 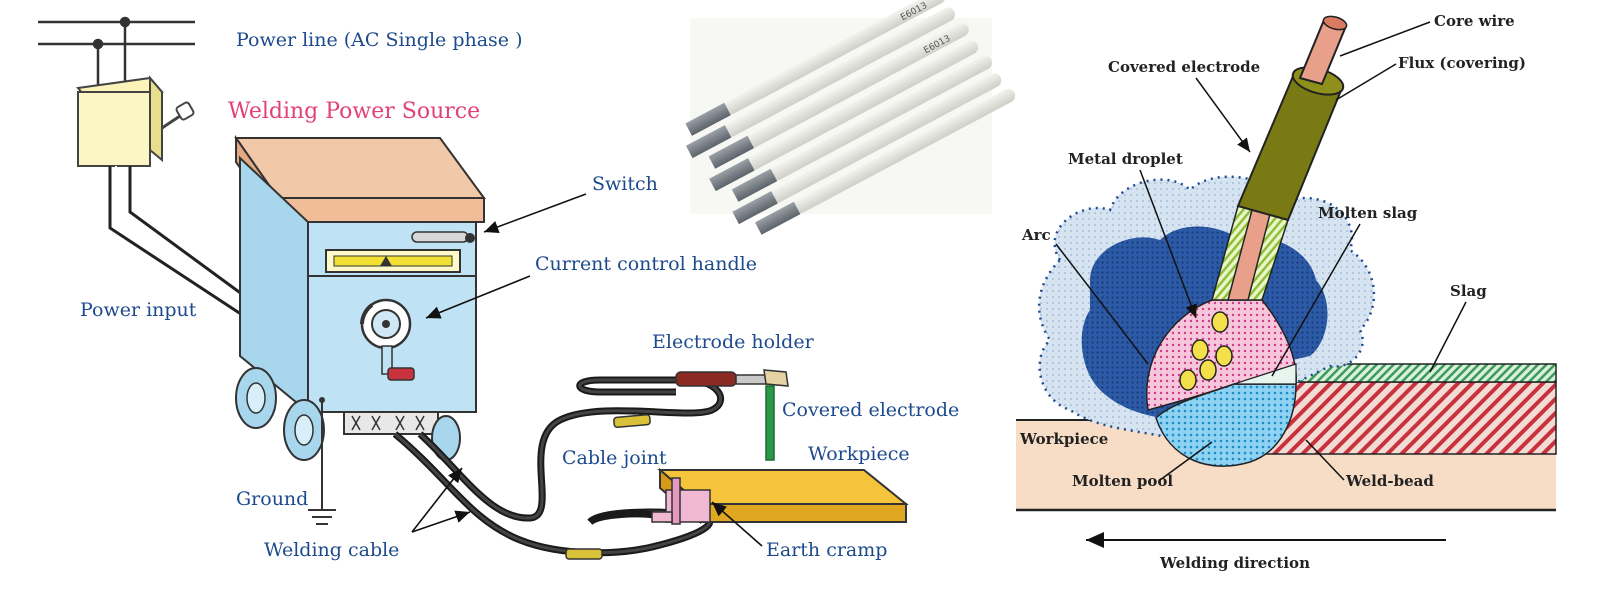 What do you see at coordinates (1184, 67) in the screenshot?
I see `covered-electrode-label-right: Covered electrode` at bounding box center [1184, 67].